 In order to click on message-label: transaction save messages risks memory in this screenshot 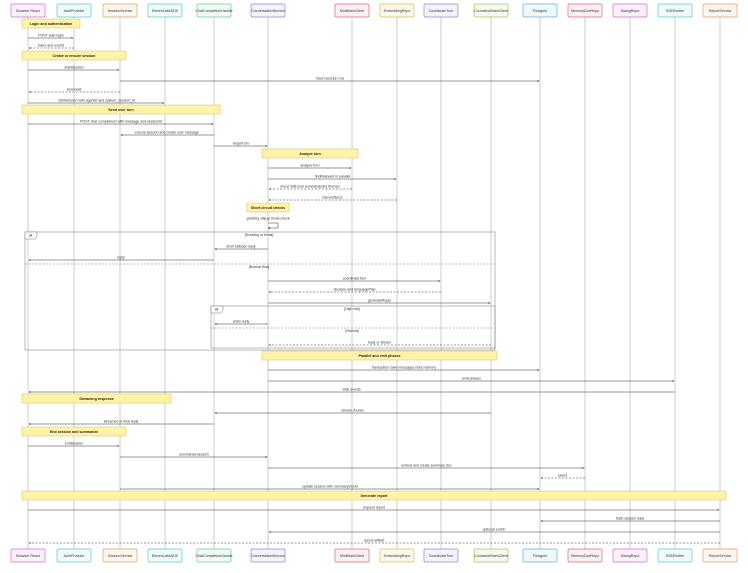, I will do `click(404, 368)`.